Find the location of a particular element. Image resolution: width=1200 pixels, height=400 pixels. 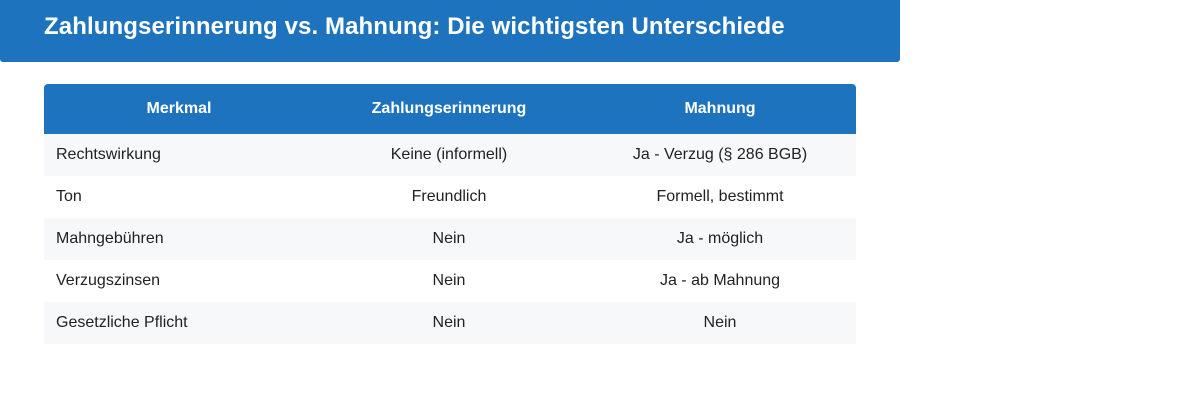

row-label: Mahngebühren is located at coordinates (110, 238).